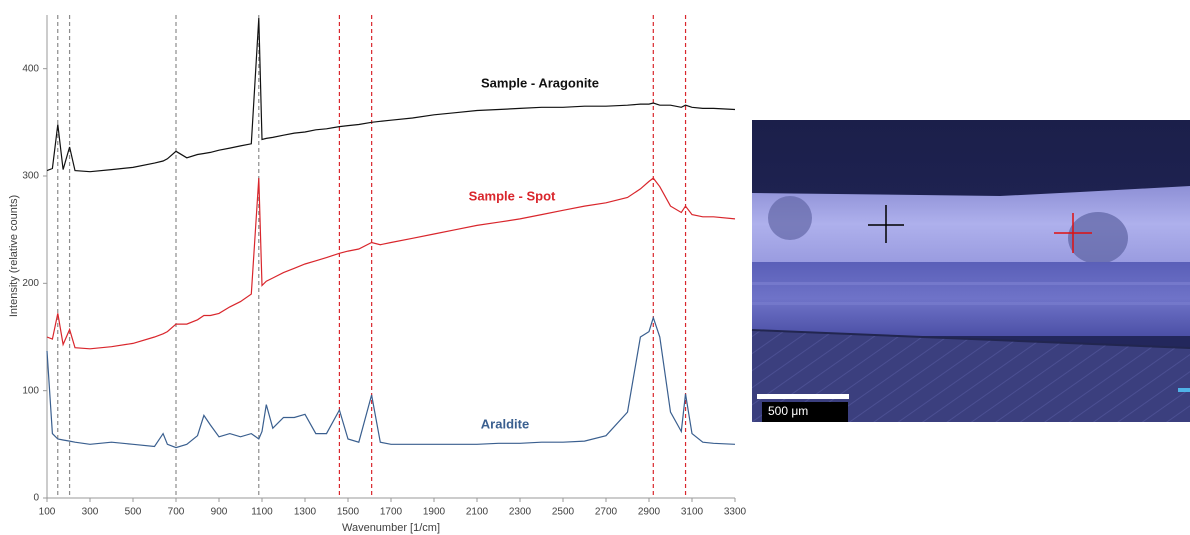 The width and height of the screenshot is (1190, 535). What do you see at coordinates (30, 390) in the screenshot?
I see `y-tick-label: 100` at bounding box center [30, 390].